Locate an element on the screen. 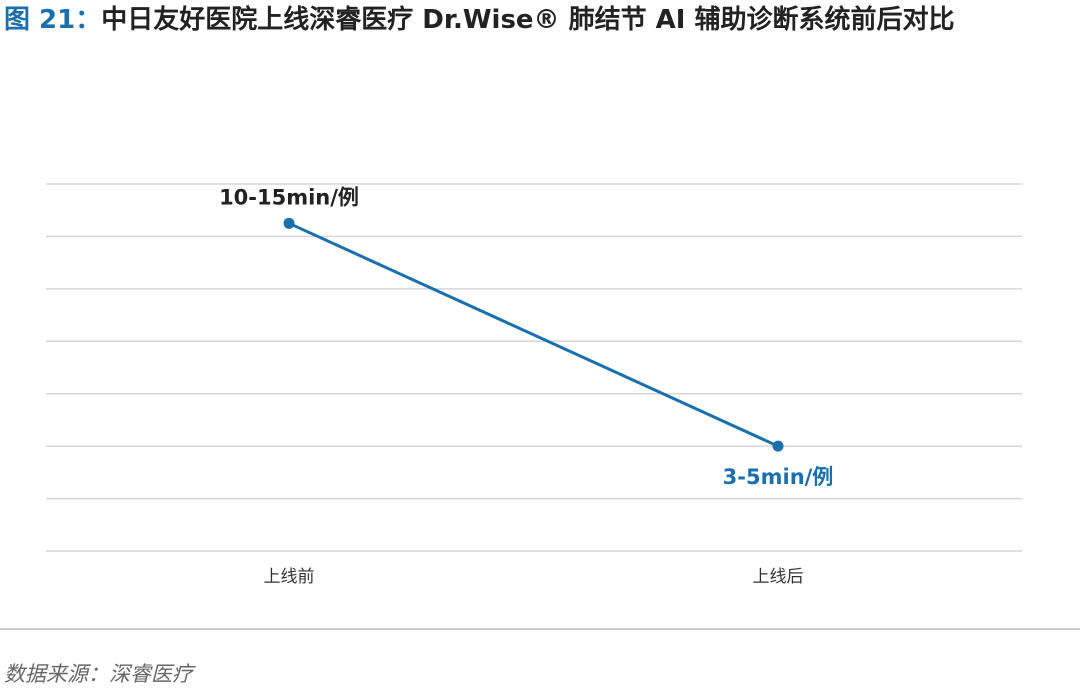 Image resolution: width=1080 pixels, height=690 pixels. data-label: 3-5min/例 is located at coordinates (778, 477).